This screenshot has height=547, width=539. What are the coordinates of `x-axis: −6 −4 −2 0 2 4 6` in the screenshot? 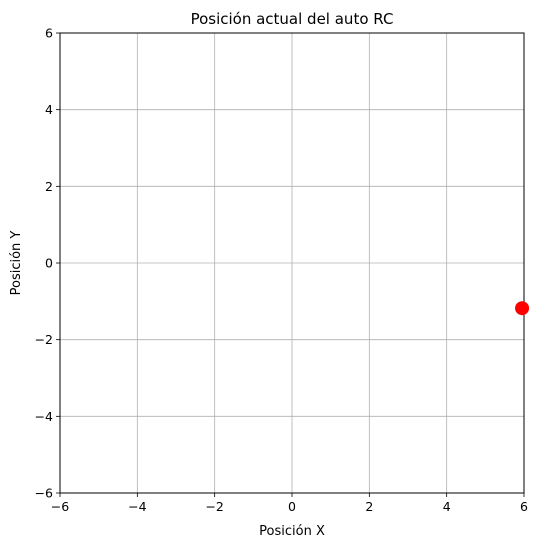 It's located at (289, 503).